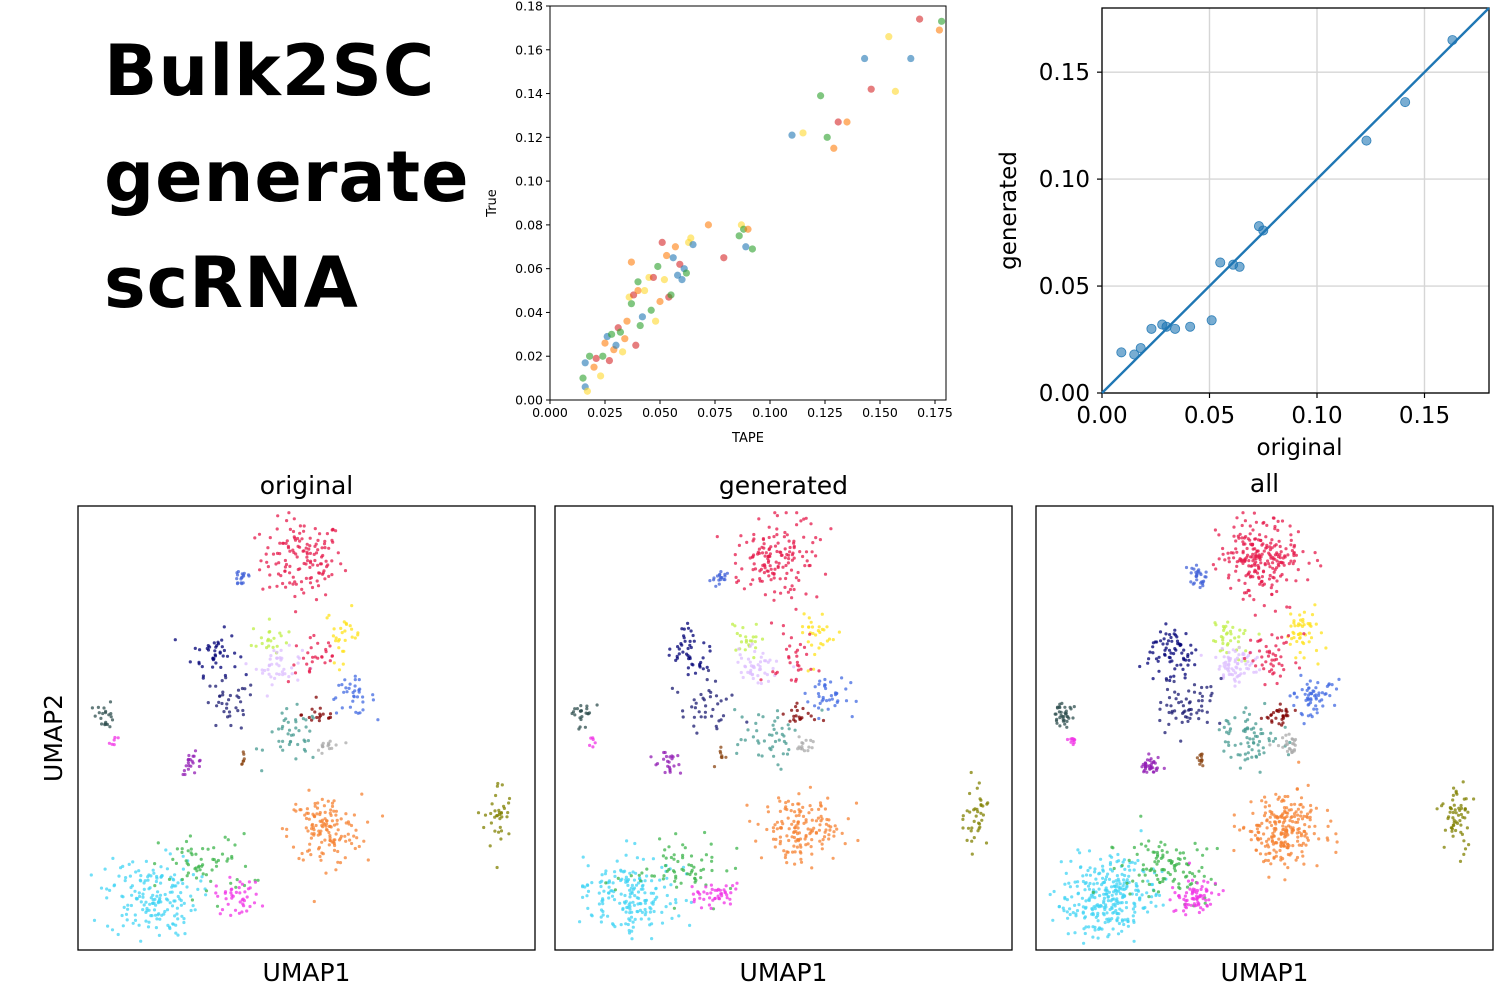  What do you see at coordinates (671, 295) in the screenshot?
I see `tape-data-point` at bounding box center [671, 295].